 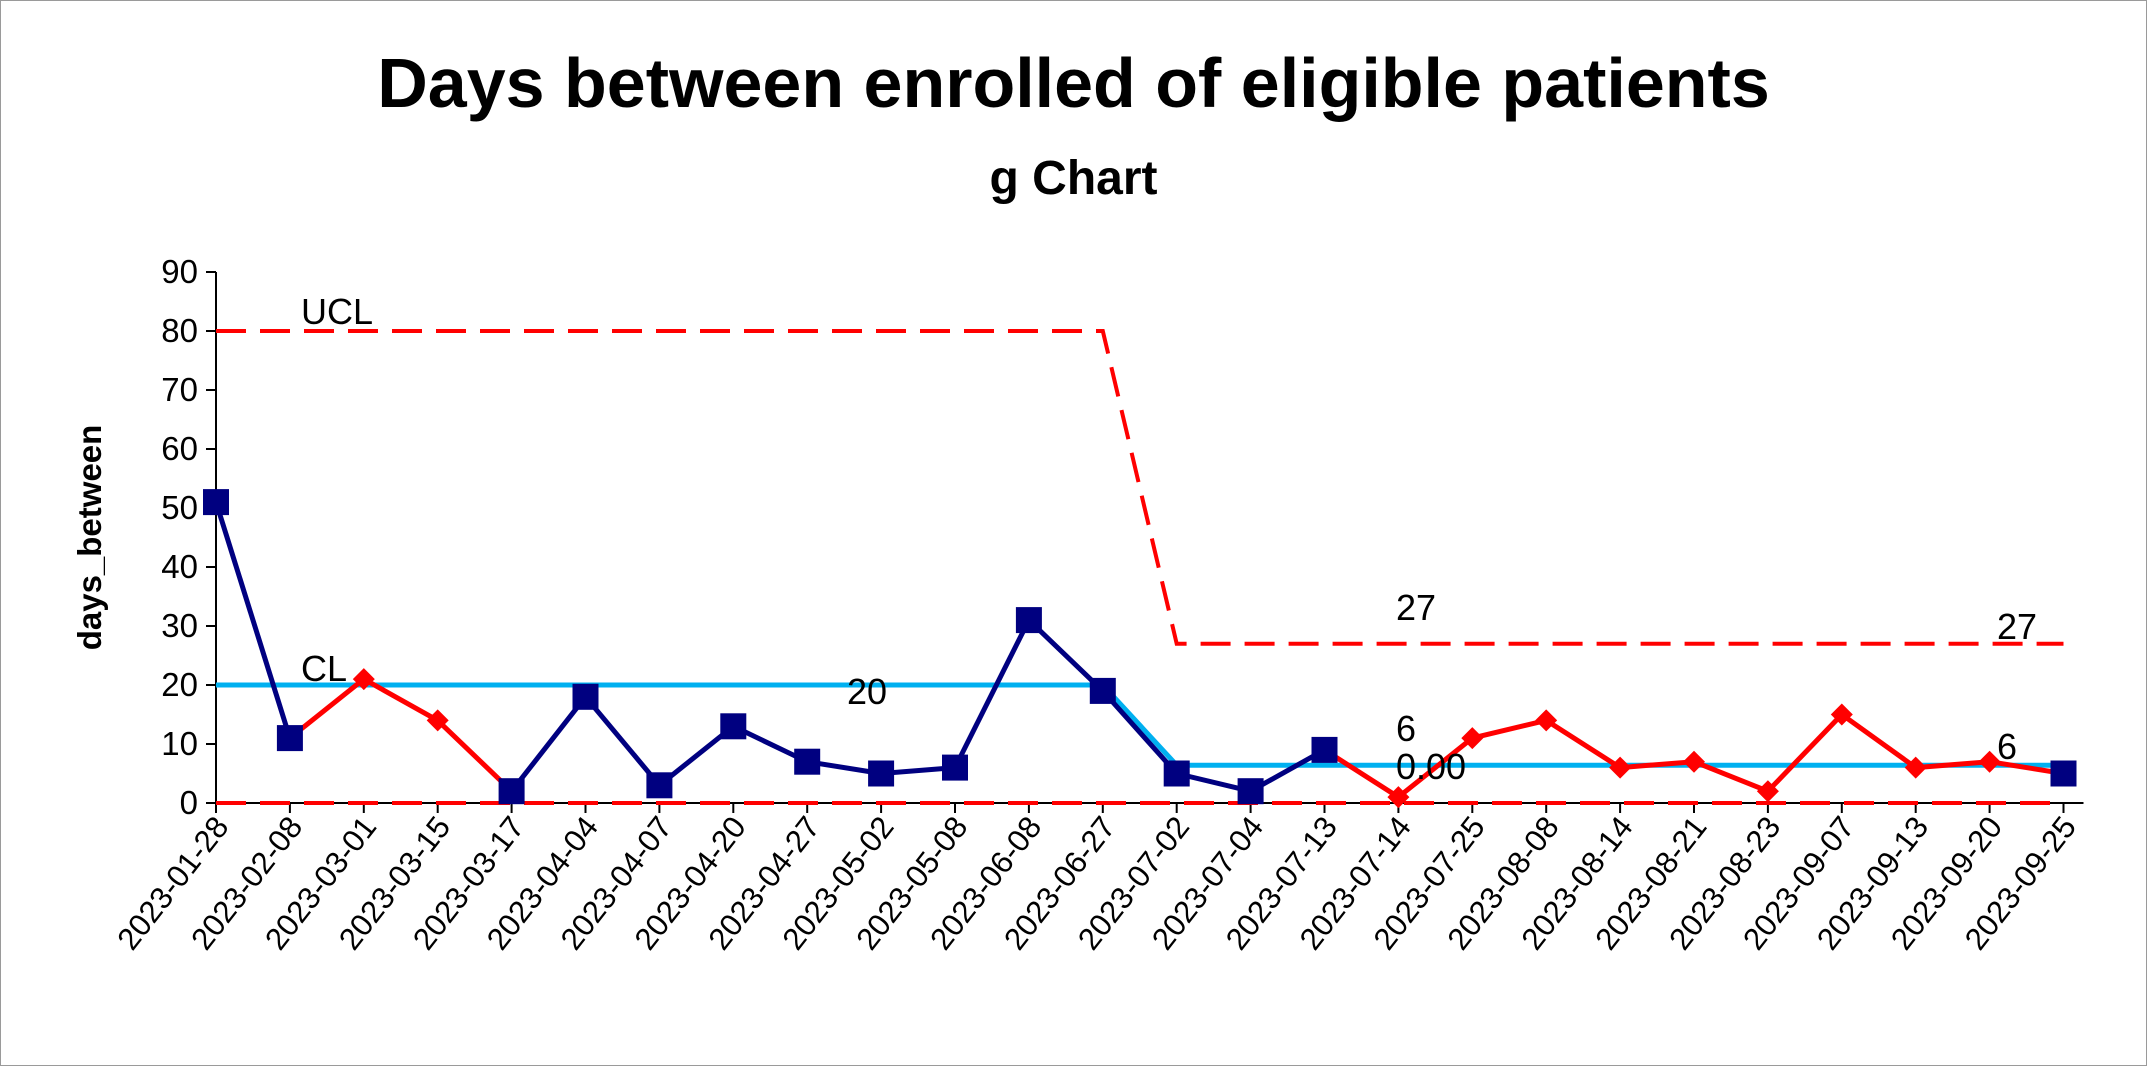 I want to click on y-tick-label: 90, so click(x=179, y=271).